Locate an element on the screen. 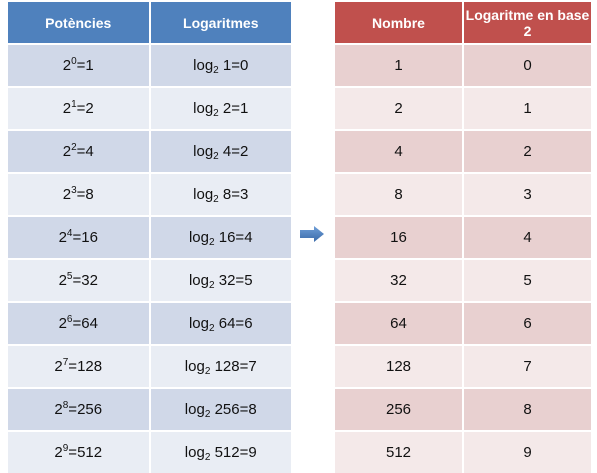  log-argument: 32 is located at coordinates (227, 280).